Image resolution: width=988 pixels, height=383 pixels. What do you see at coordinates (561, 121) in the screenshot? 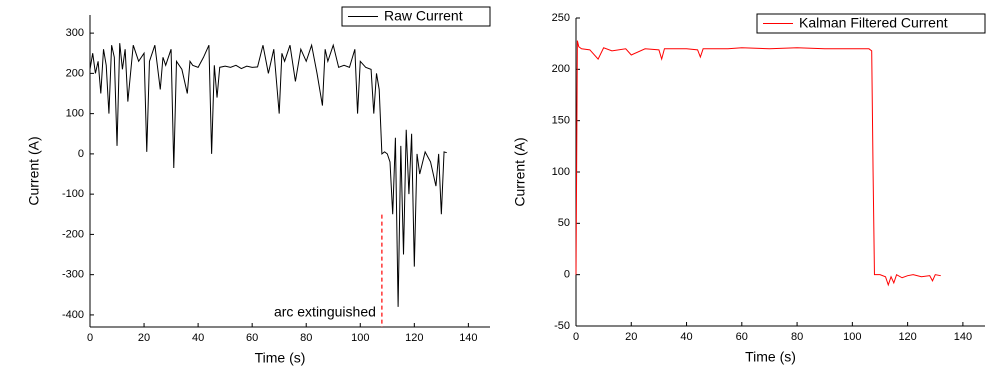
I see `y-tick-label: 150` at bounding box center [561, 121].